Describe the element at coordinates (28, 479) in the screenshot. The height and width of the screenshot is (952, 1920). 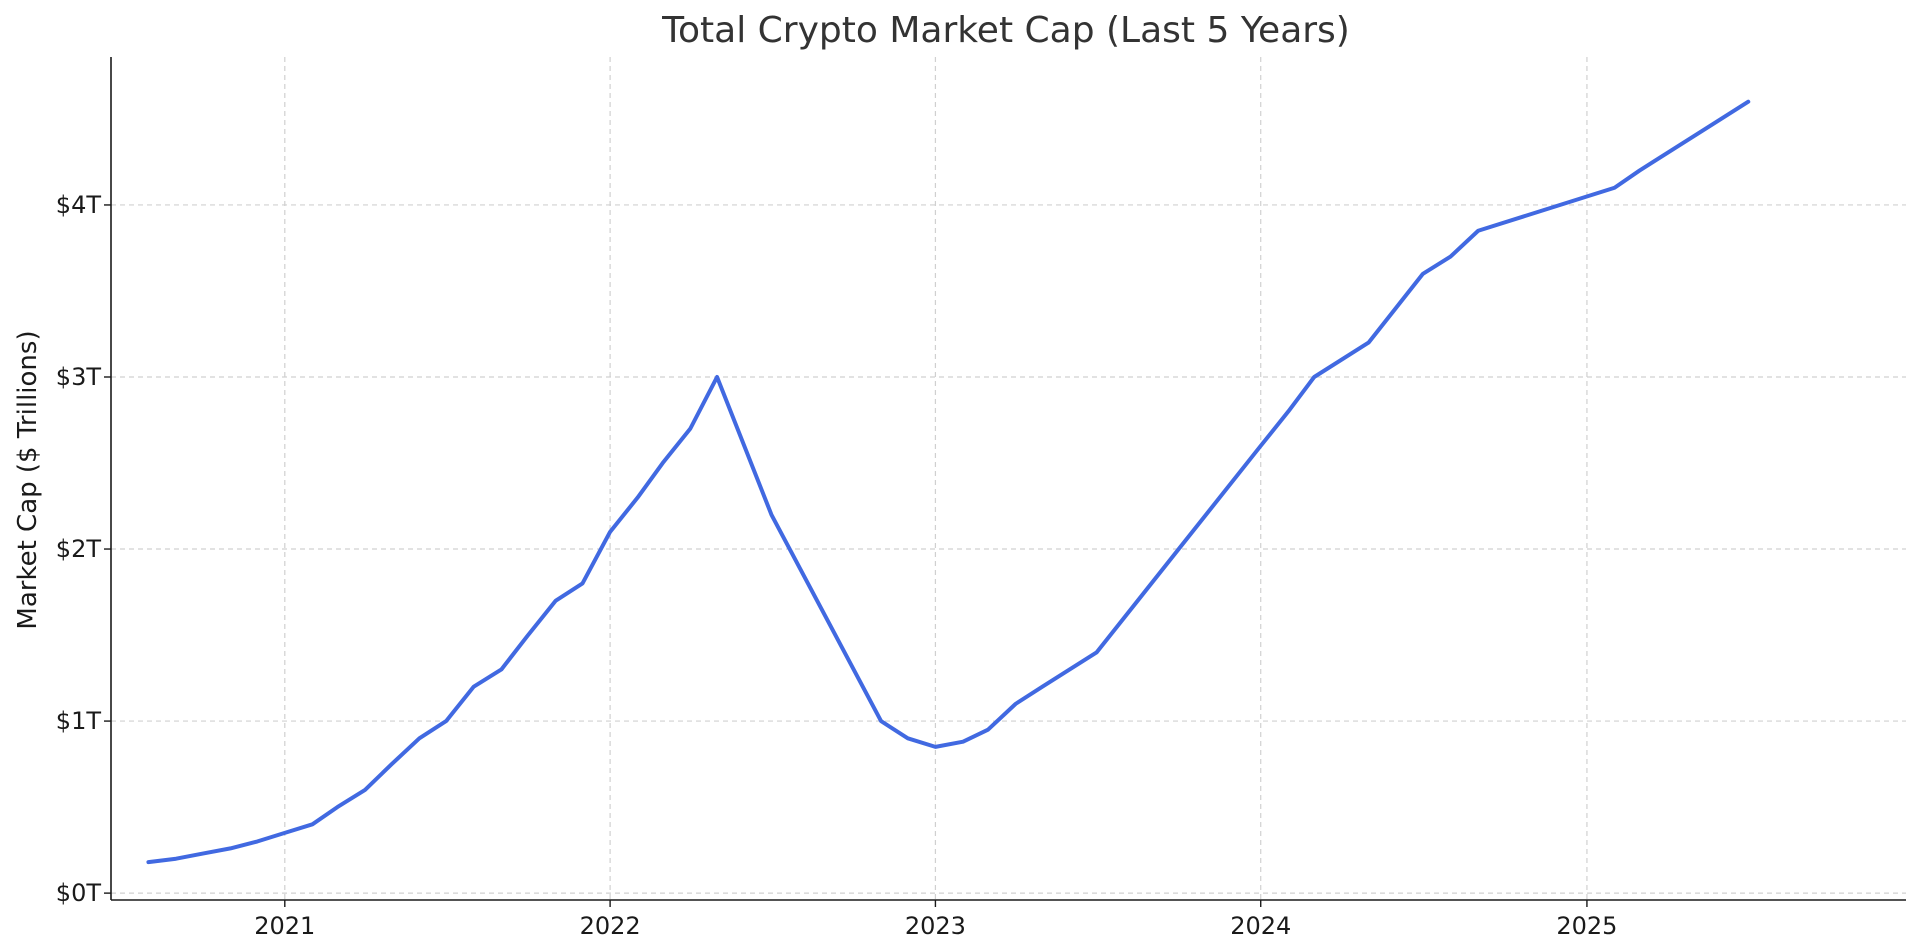
I see `y-axis-title: Market Cap ($ Trillions)` at that location.